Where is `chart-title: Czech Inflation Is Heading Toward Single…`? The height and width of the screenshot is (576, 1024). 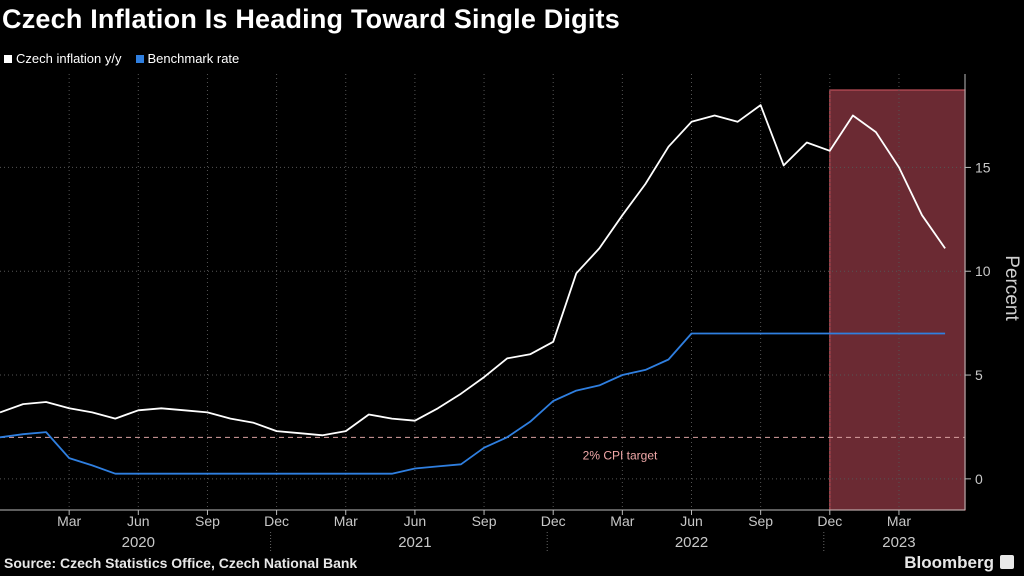 chart-title: Czech Inflation Is Heading Toward Single… is located at coordinates (311, 19).